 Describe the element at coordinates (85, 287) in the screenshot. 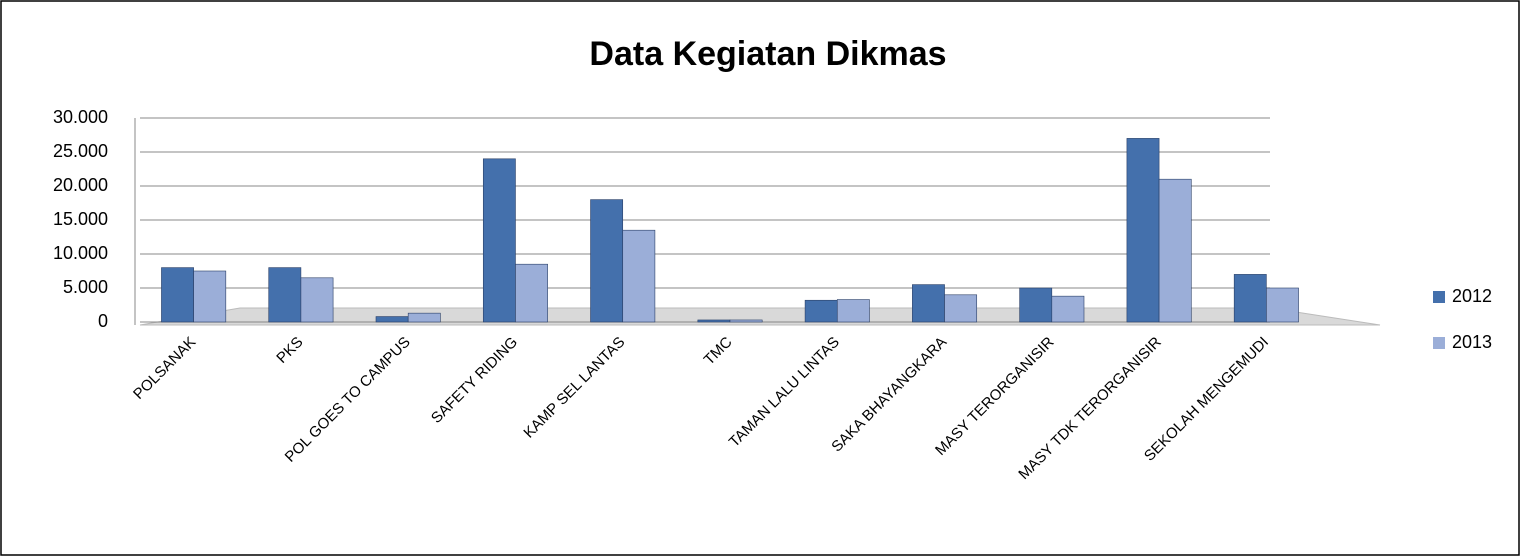

I see `y-tick-label: 5.000` at that location.